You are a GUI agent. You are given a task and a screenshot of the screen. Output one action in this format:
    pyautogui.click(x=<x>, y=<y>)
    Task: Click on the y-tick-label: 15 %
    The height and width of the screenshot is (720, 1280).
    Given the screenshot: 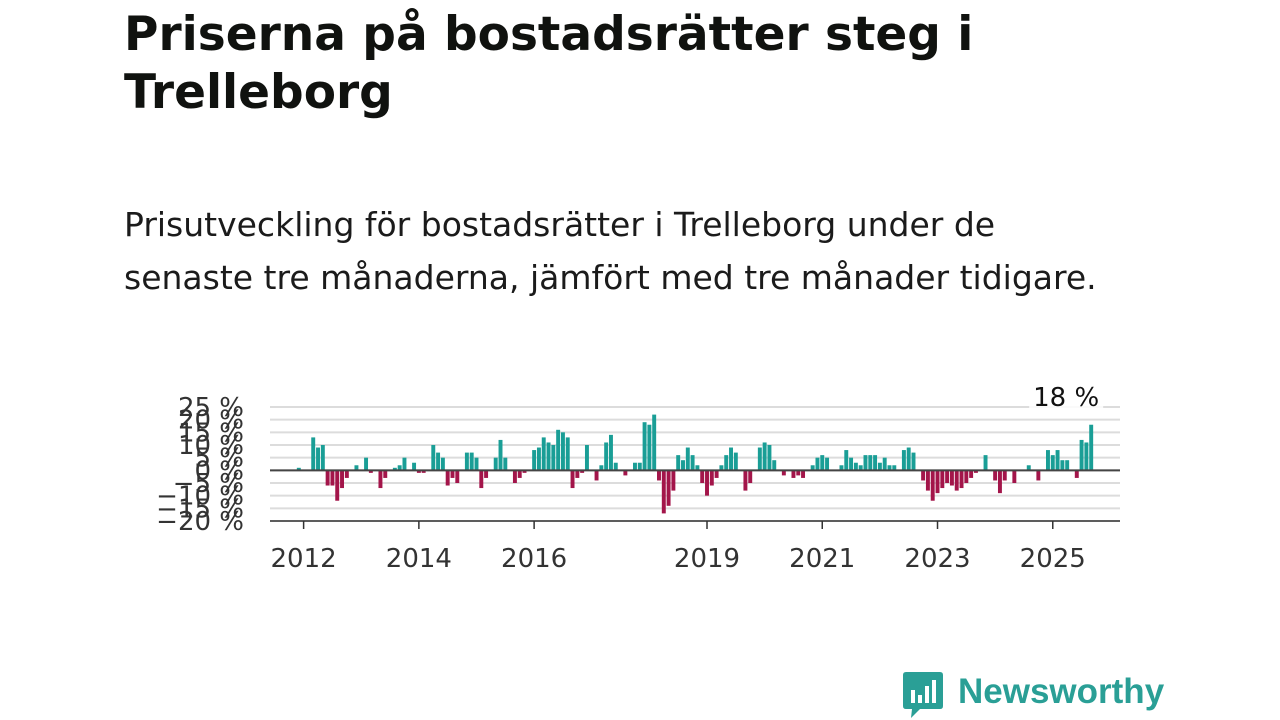 What is the action you would take?
    pyautogui.click(x=211, y=433)
    